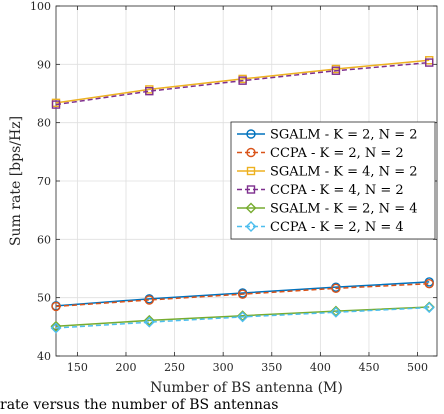  What do you see at coordinates (174, 367) in the screenshot?
I see `x-tick-label: 250` at bounding box center [174, 367].